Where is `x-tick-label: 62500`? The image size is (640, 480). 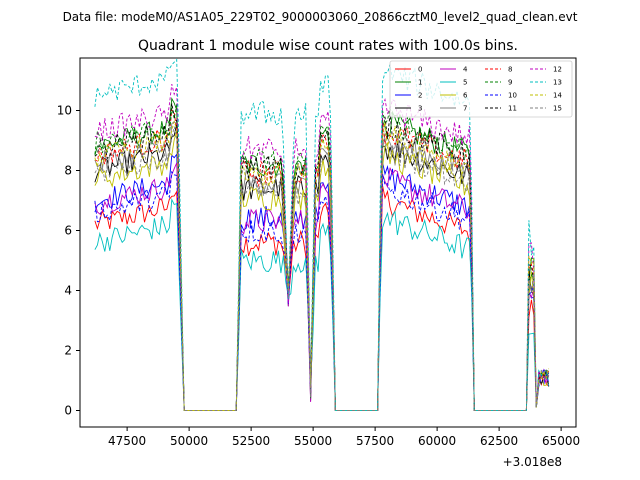
x-tick-label: 62500 is located at coordinates (499, 441).